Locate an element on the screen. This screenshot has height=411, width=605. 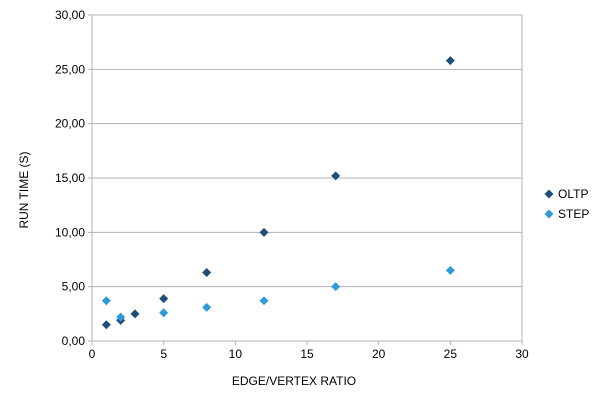
x-tick-label: 10 is located at coordinates (236, 354).